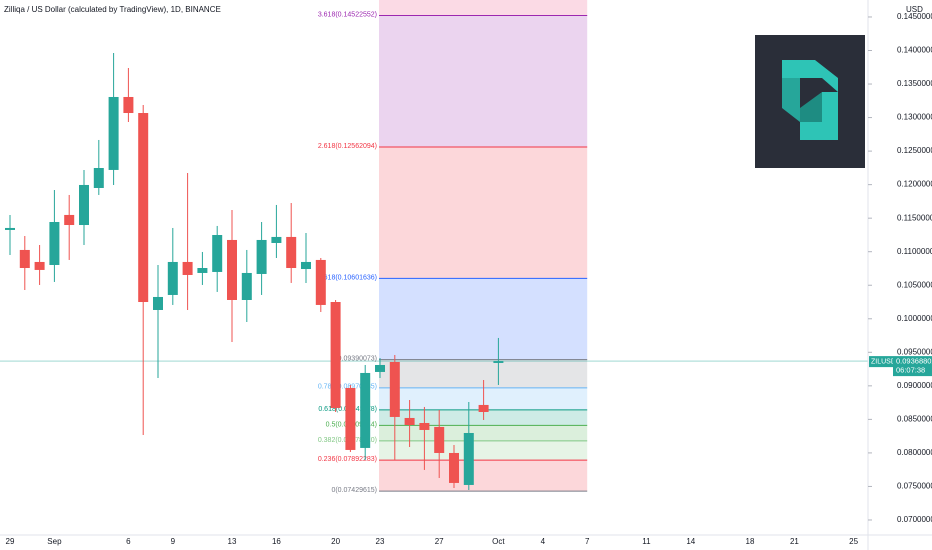  Describe the element at coordinates (543, 541) in the screenshot. I see `x-tick-label: 4` at that location.